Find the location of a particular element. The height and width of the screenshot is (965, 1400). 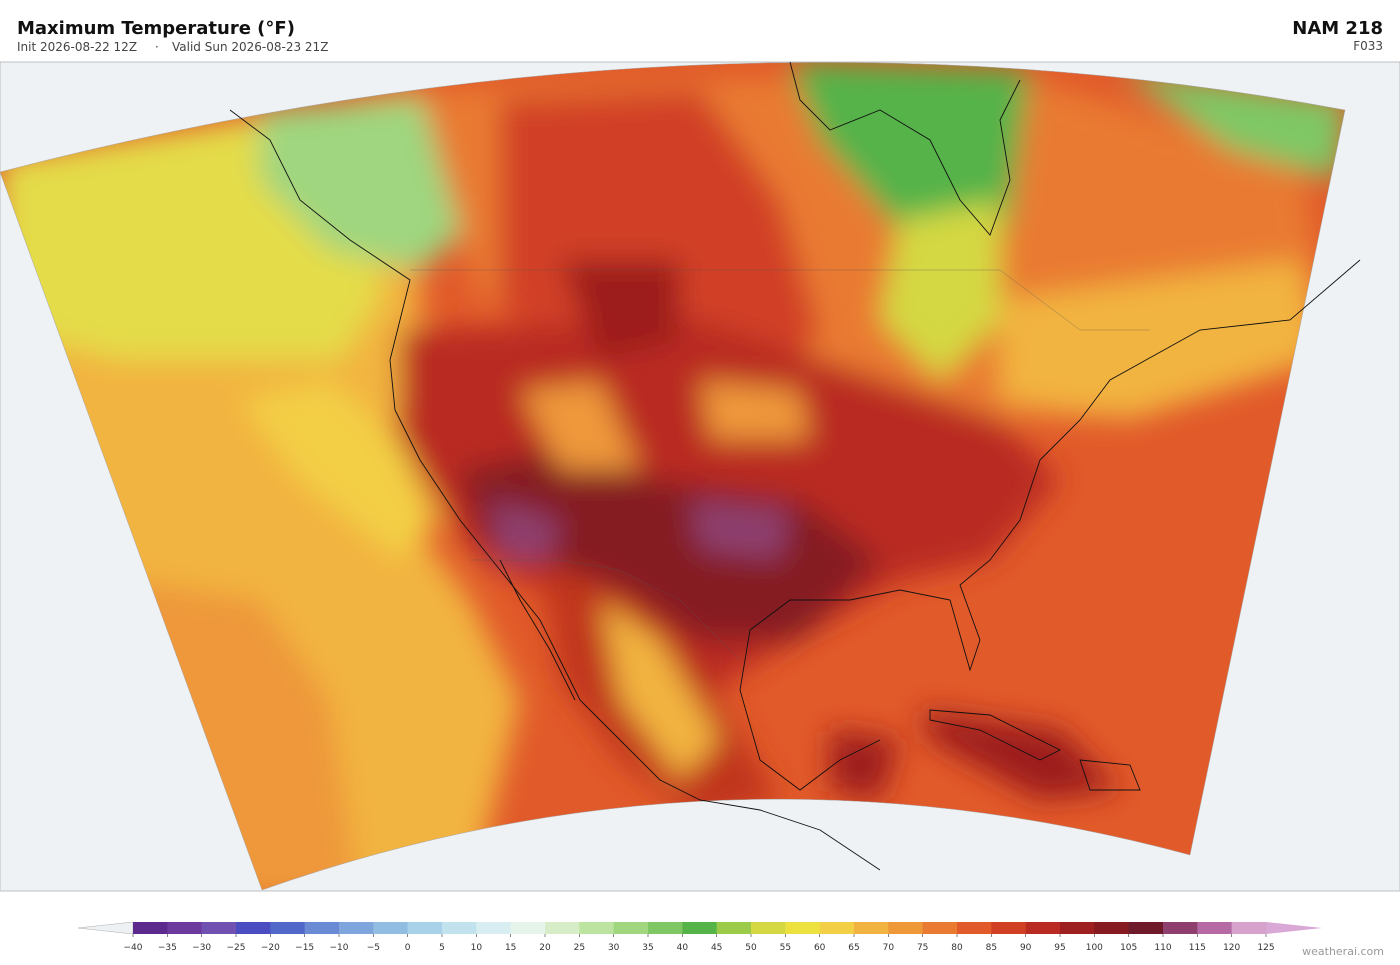

colorbar-tick-label: 90 is located at coordinates (1026, 948).